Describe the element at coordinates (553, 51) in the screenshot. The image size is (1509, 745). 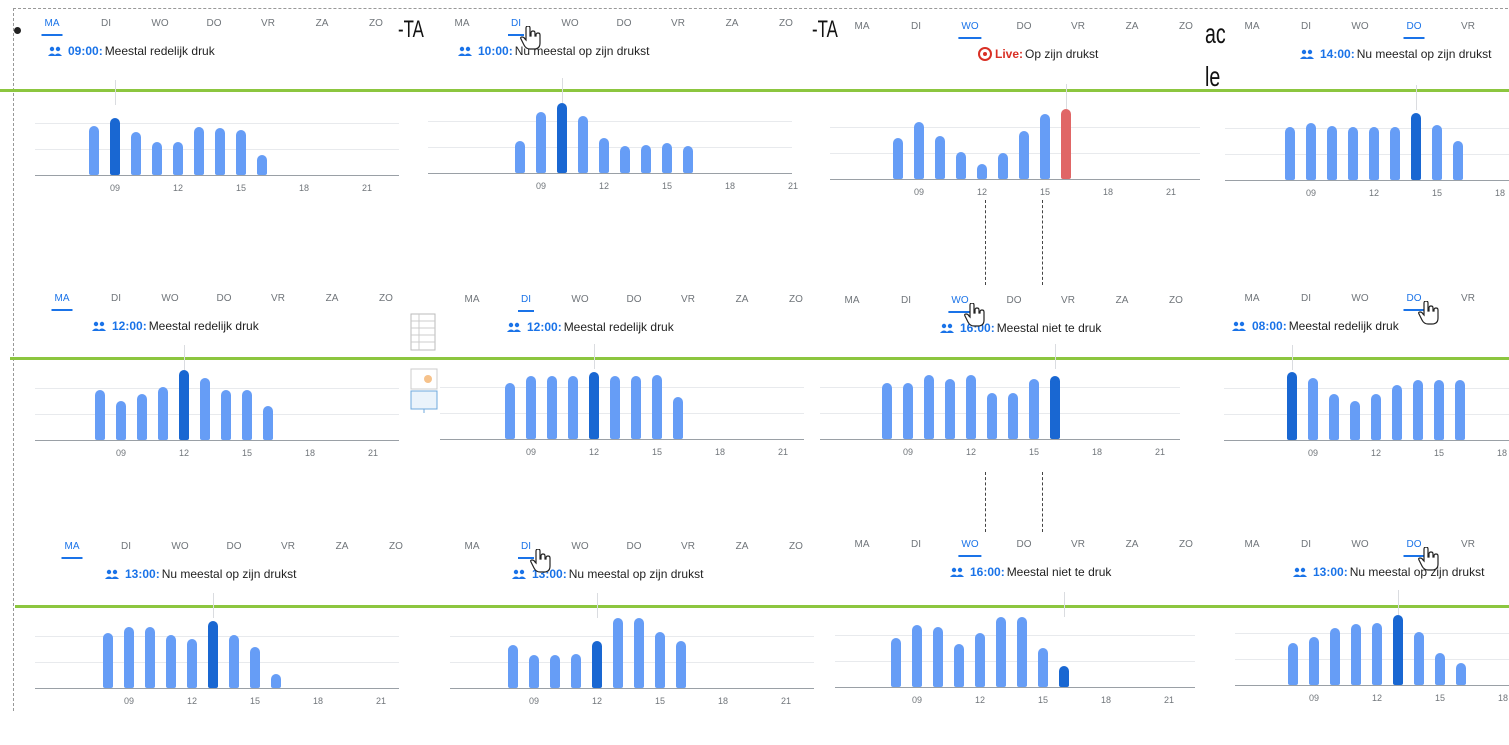
I see `busyness-status: 10:00: Nu meestal op zijn drukst` at that location.